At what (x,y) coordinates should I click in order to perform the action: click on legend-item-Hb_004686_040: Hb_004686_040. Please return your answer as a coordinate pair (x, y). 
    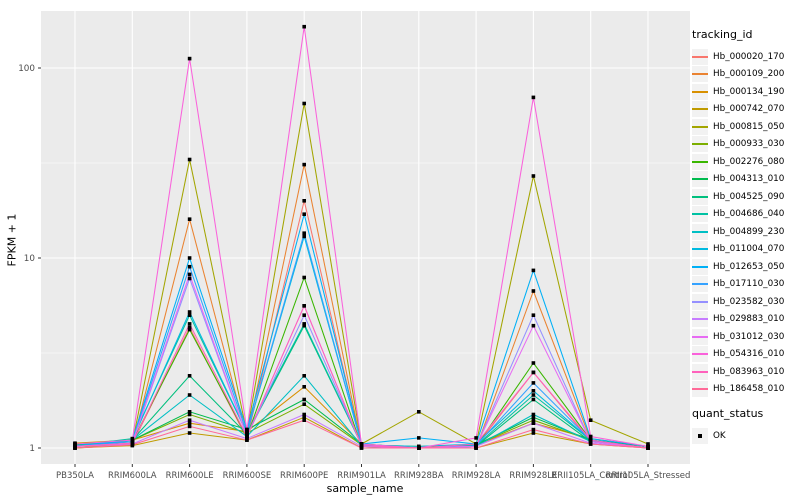
    Looking at the image, I should click on (745, 215).